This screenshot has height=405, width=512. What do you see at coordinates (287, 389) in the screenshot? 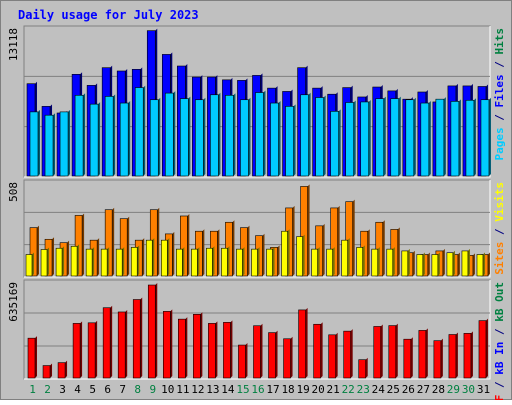
I see `day-label-18: 18` at bounding box center [287, 389].